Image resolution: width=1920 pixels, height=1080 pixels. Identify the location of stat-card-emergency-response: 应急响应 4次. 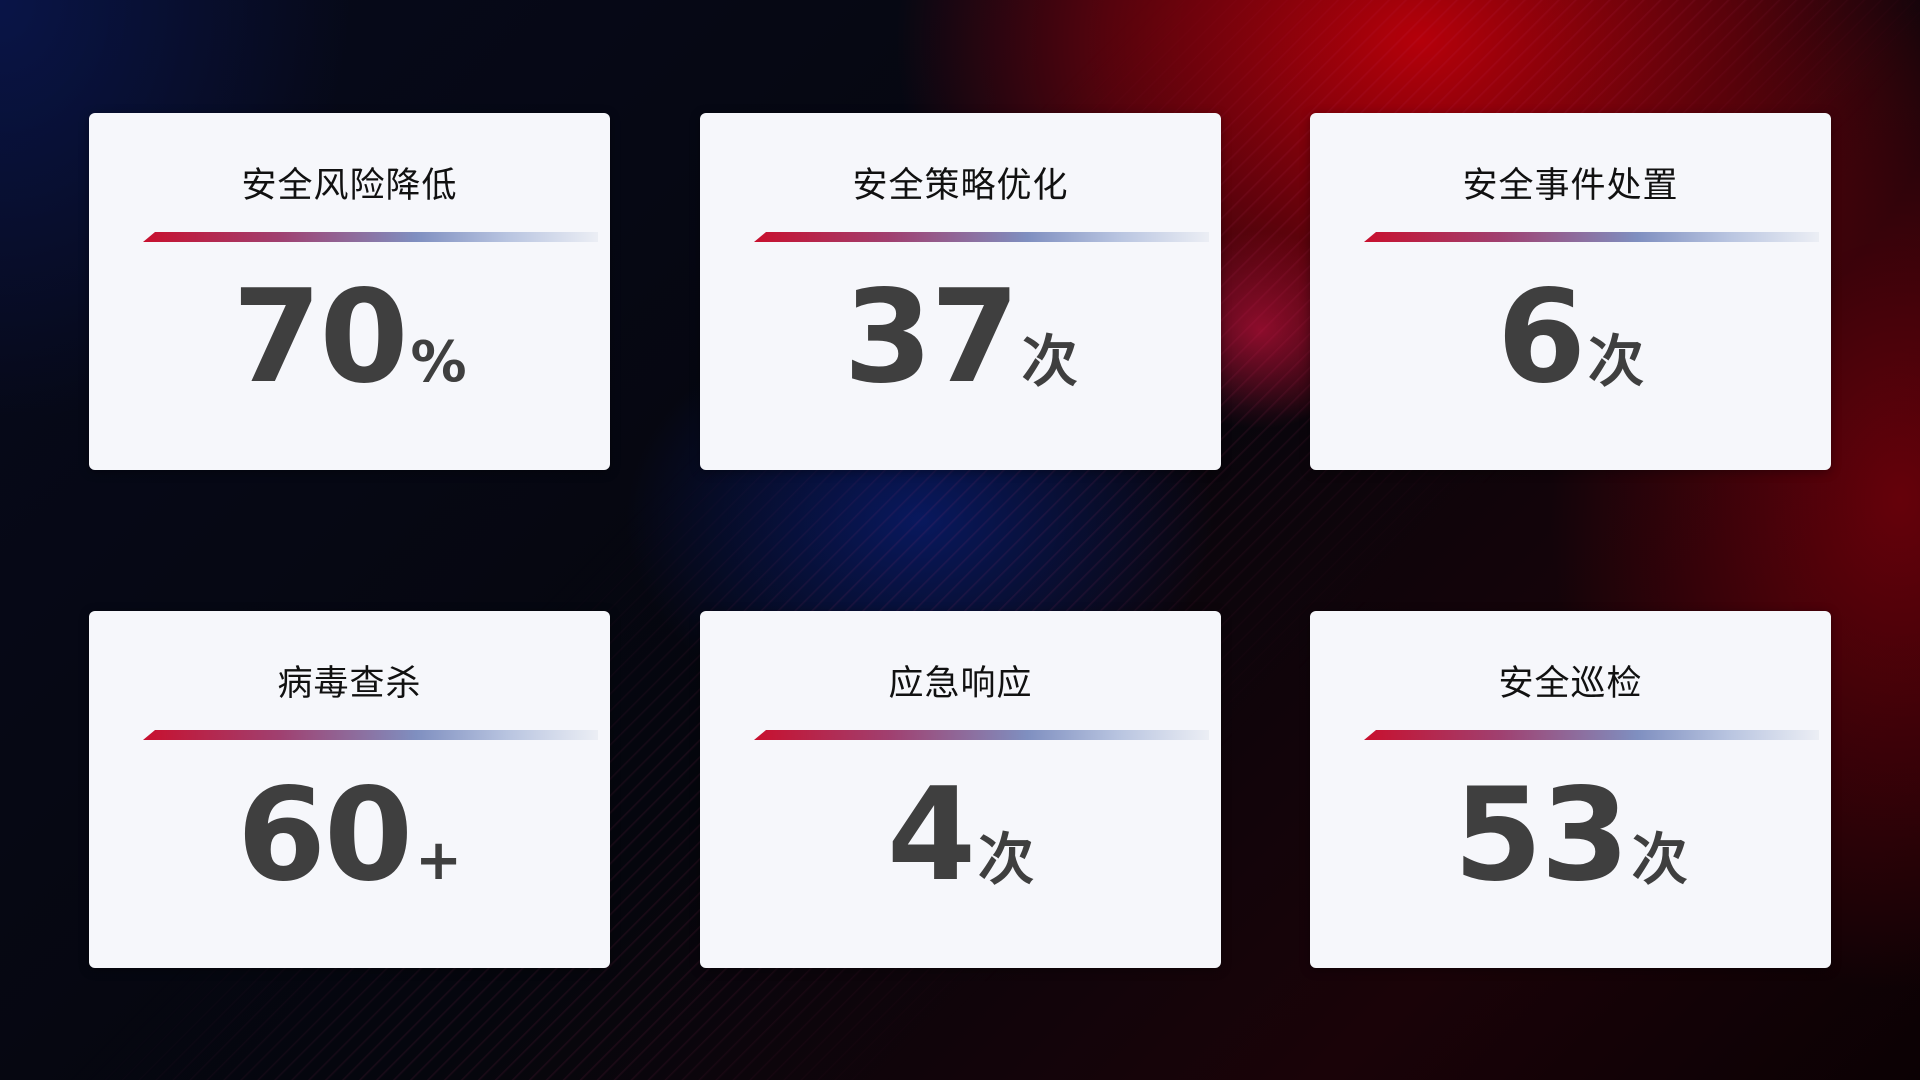
(960, 789).